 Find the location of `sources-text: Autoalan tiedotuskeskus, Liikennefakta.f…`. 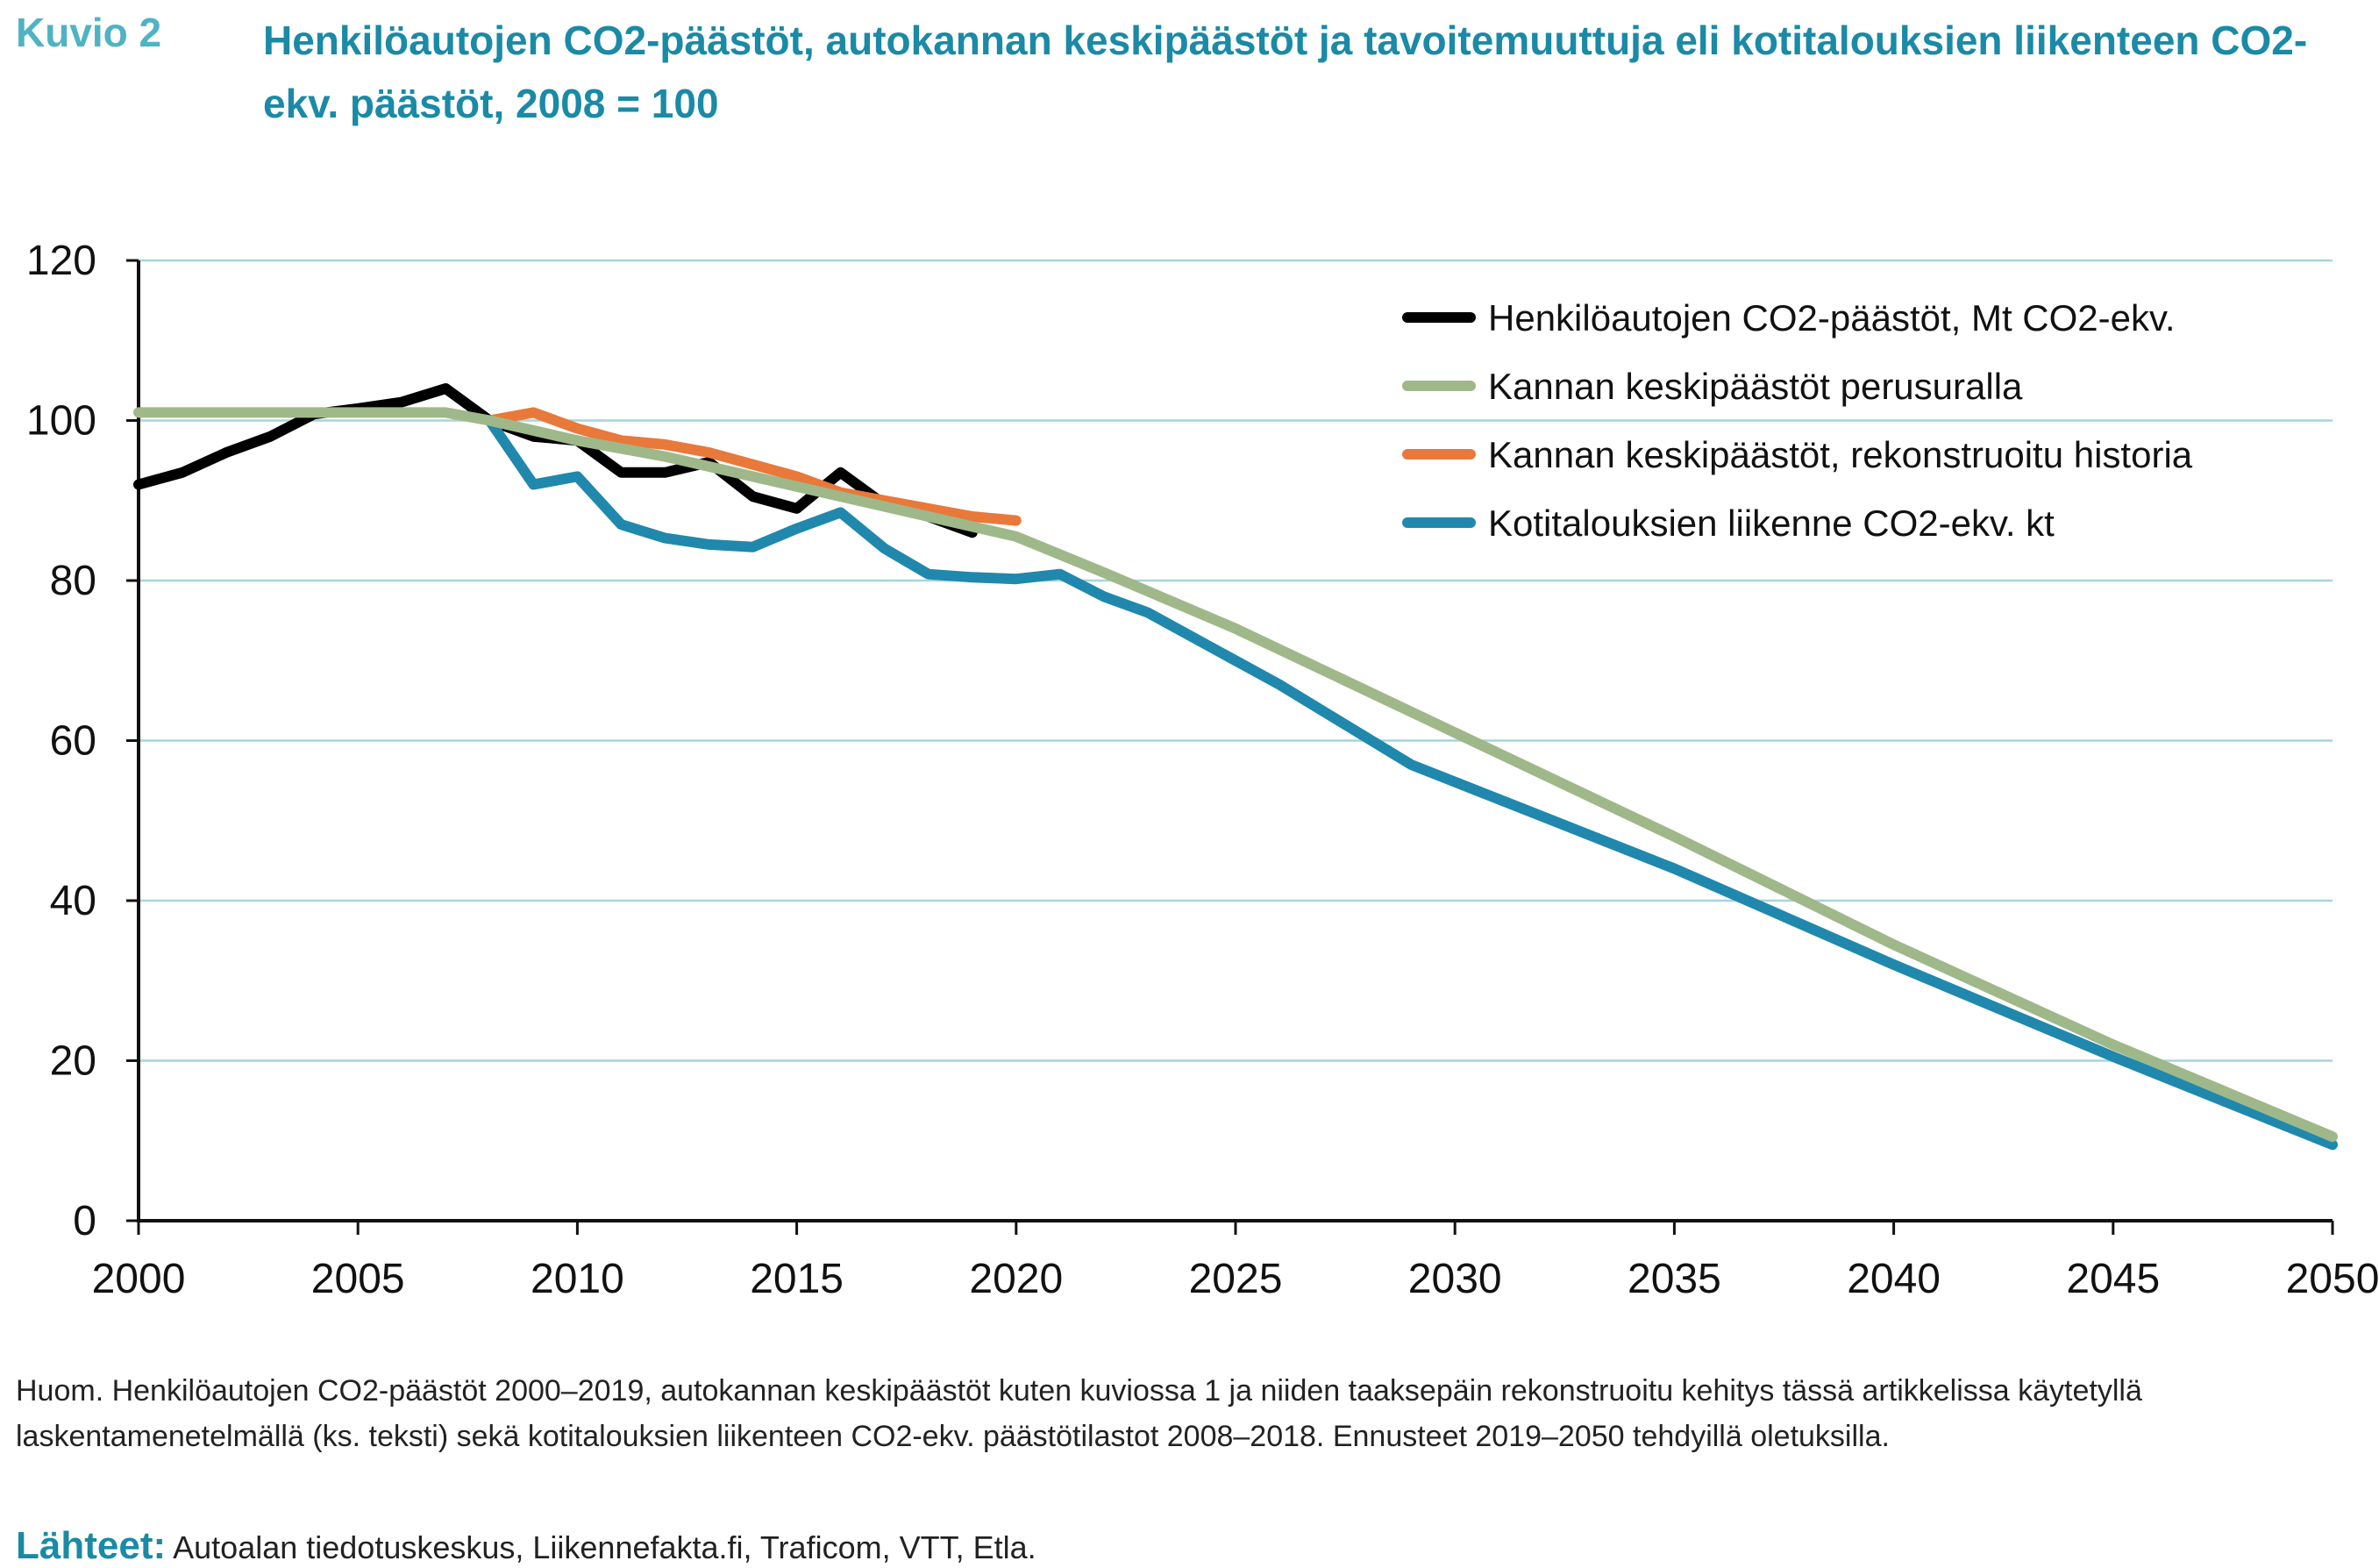

sources-text: Autoalan tiedotuskeskus, Liikennefakta.f… is located at coordinates (605, 1547).